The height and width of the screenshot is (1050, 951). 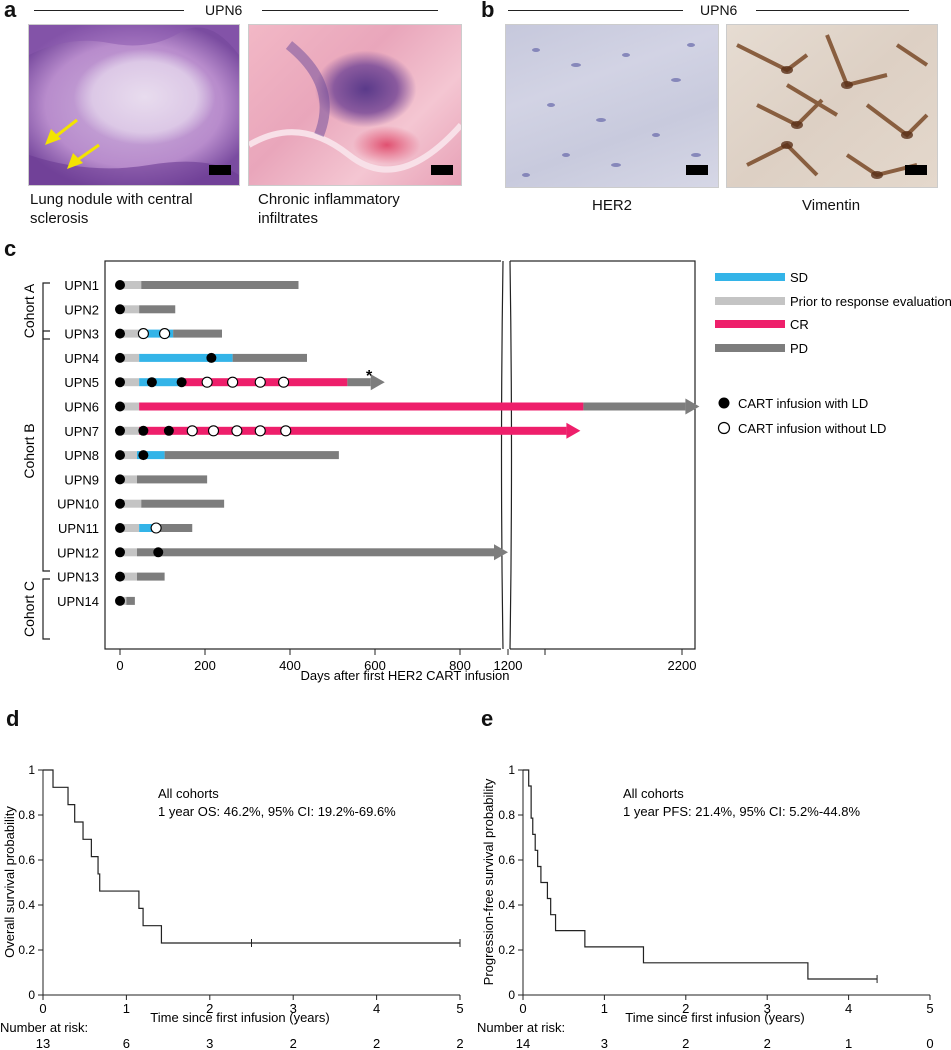 What do you see at coordinates (111, 209) in the screenshot?
I see `caption-lung-nodule: Lung nodule with central sclerosis` at bounding box center [111, 209].